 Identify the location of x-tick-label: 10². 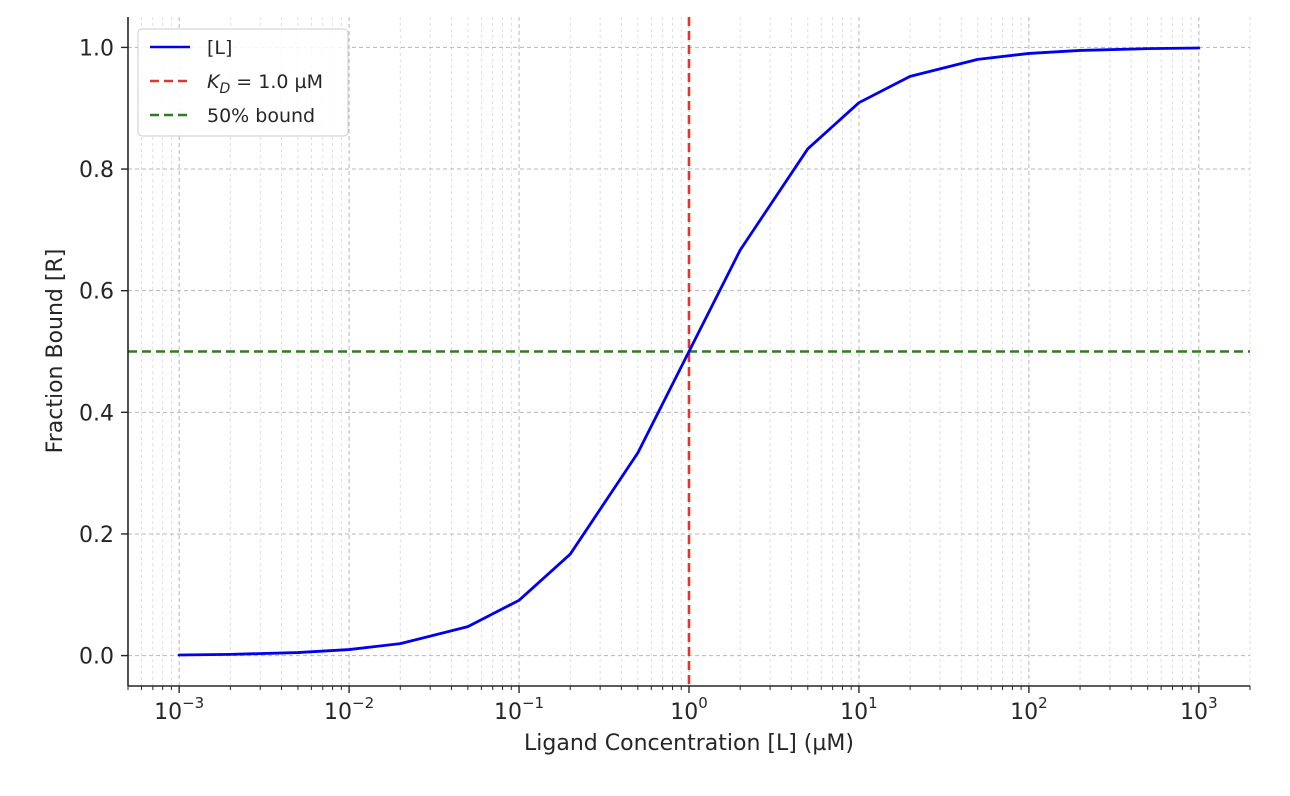
(1029, 709).